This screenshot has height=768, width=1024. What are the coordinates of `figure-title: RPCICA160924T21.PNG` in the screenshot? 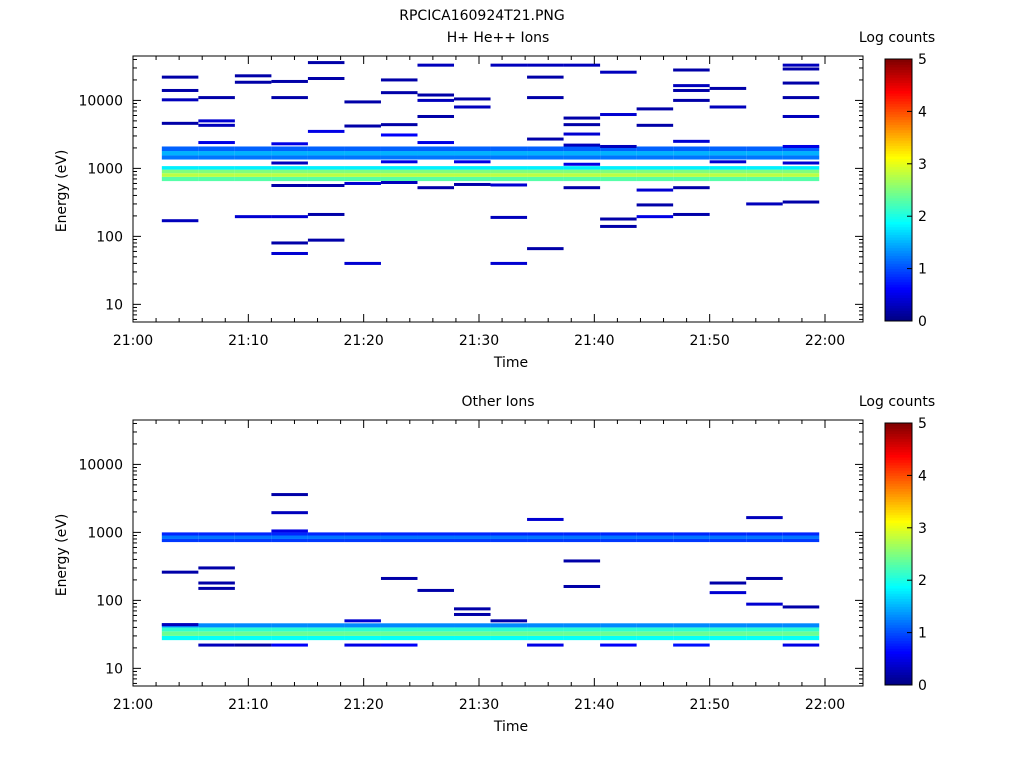 It's located at (481, 16).